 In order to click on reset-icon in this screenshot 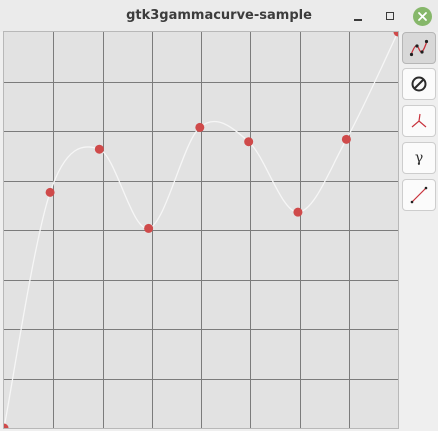, I will do `click(419, 84)`.